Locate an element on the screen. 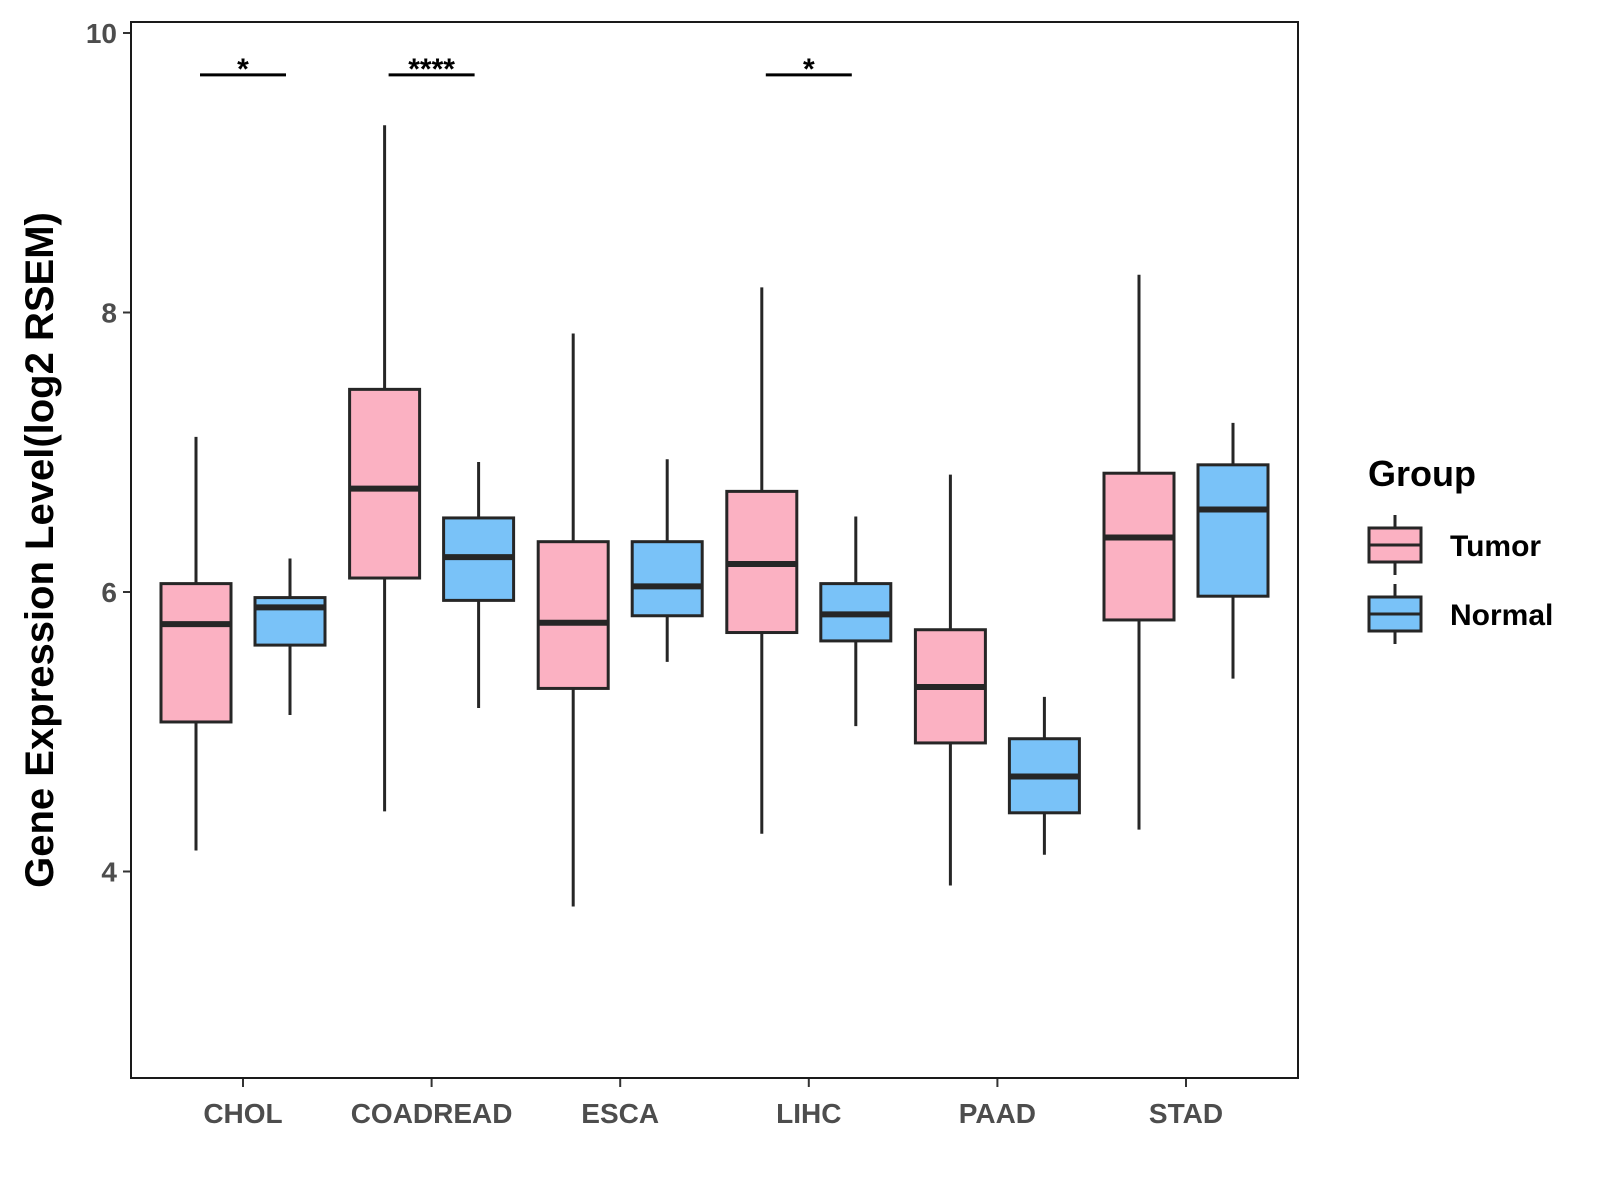 The width and height of the screenshot is (1600, 1200). x-tick-label: ESCA is located at coordinates (620, 1113).